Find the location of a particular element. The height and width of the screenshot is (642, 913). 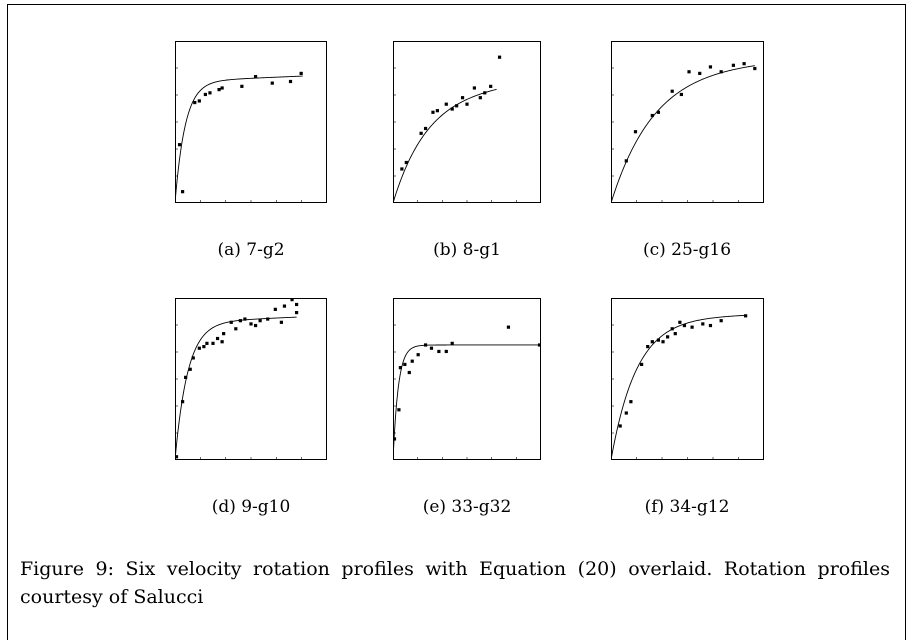

plot-c is located at coordinates (687, 122).